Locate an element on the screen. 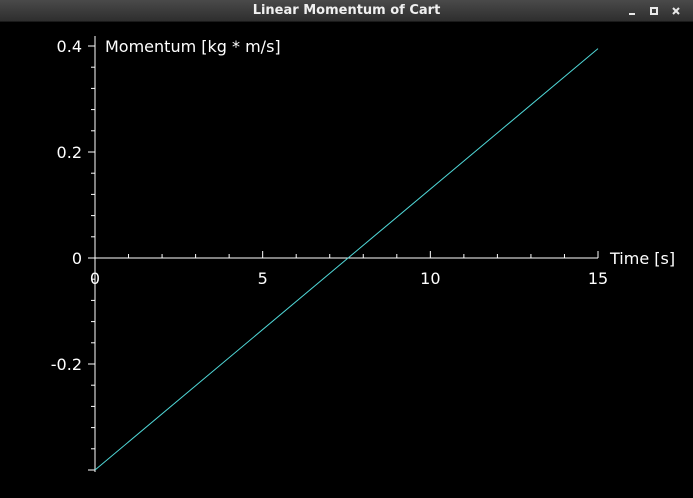 The height and width of the screenshot is (498, 693). y-tick-label: 0.4 is located at coordinates (69, 46).